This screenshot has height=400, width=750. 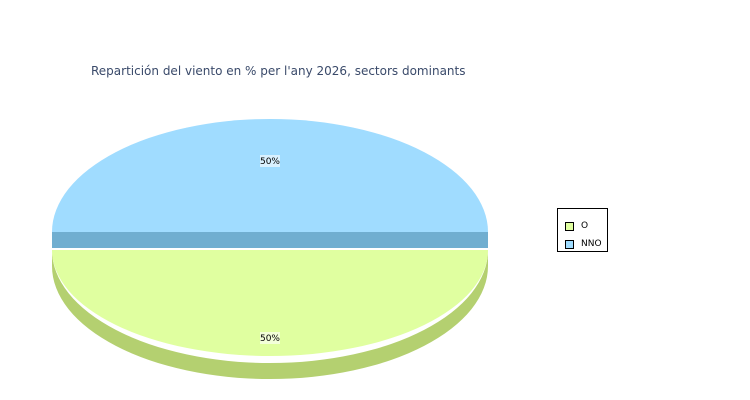 I want to click on data-label-nno: 50%, so click(x=270, y=162).